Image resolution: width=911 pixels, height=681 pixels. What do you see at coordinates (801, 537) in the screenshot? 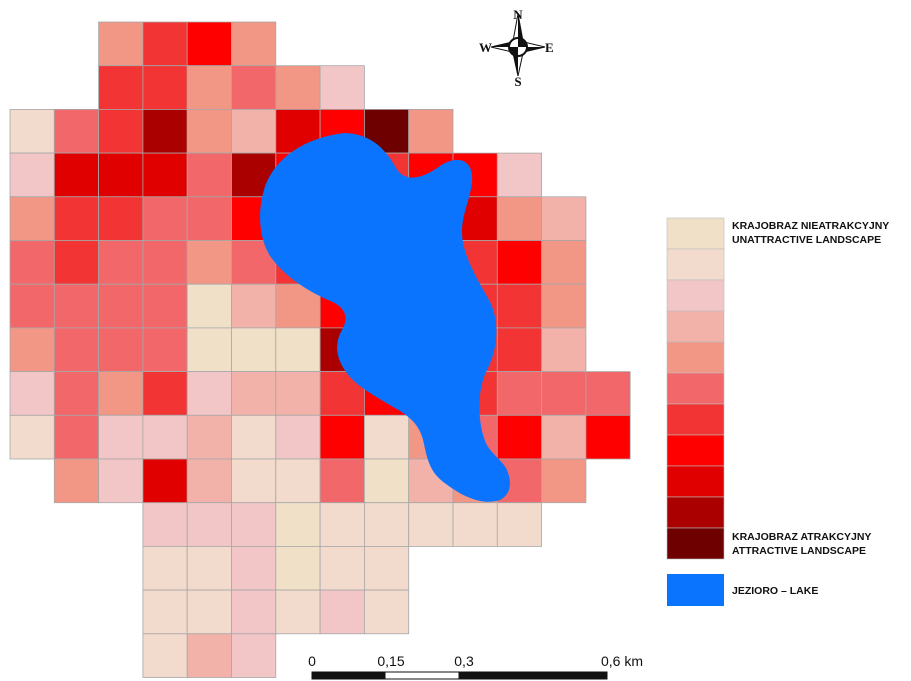
I see `legend-attractive-label-pl: KRAJOBRAZ ATRAKCYJNY` at bounding box center [801, 537].